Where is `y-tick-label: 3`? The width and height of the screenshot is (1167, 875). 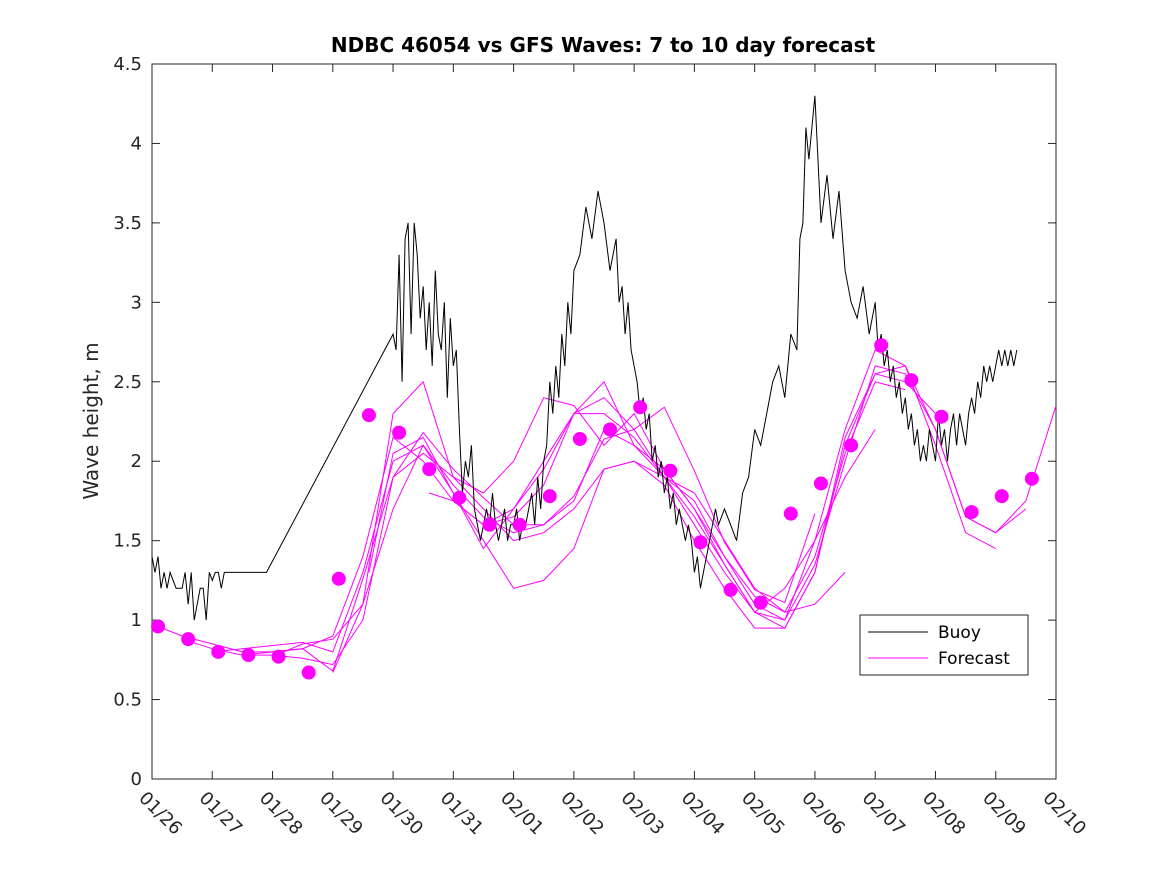 y-tick-label: 3 is located at coordinates (136, 302).